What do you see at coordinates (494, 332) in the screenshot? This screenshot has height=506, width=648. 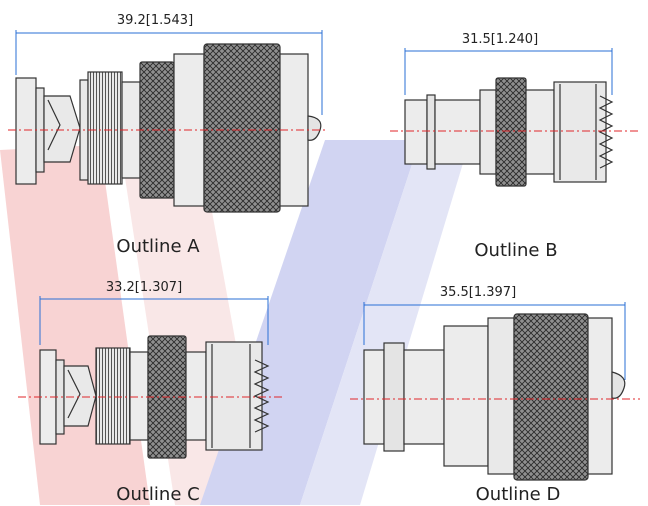 I see `dimension-d: 35.5[1.397]` at bounding box center [494, 332].